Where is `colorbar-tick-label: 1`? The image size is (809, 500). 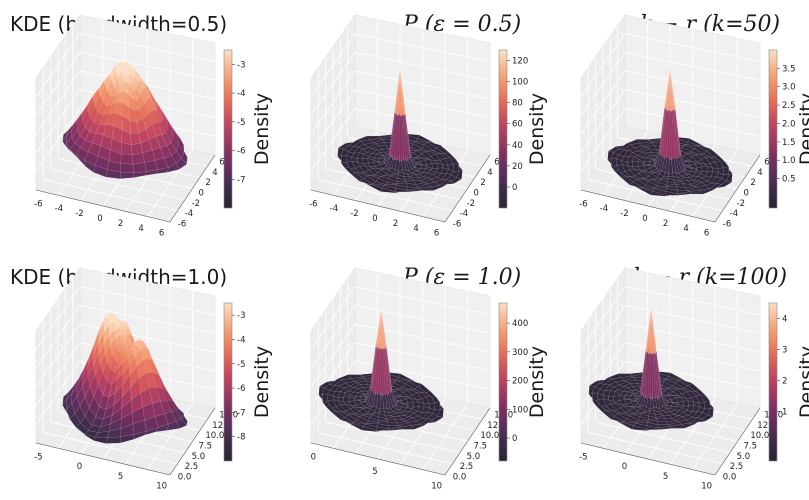
colorbar-tick-label: 1 is located at coordinates (784, 412).